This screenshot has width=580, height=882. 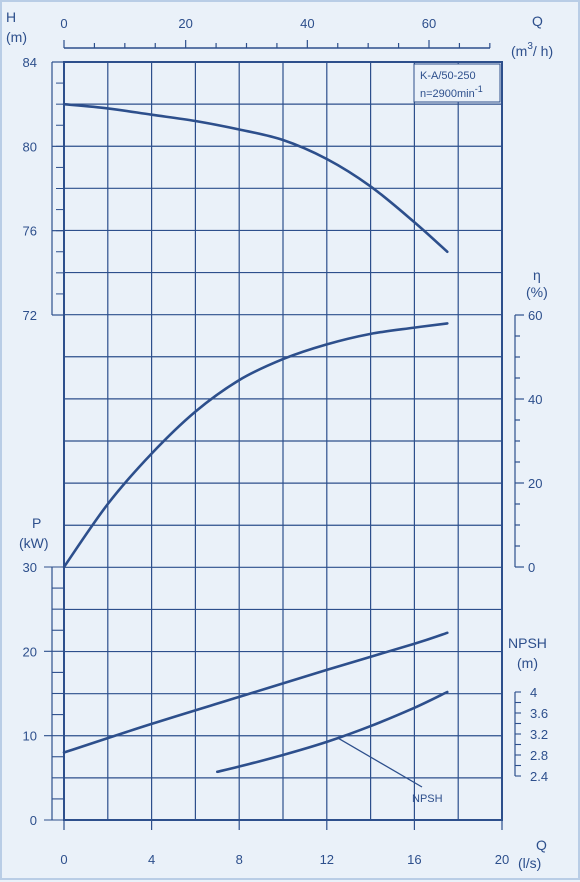 What do you see at coordinates (30, 567) in the screenshot?
I see `power-tick-label: 30` at bounding box center [30, 567].